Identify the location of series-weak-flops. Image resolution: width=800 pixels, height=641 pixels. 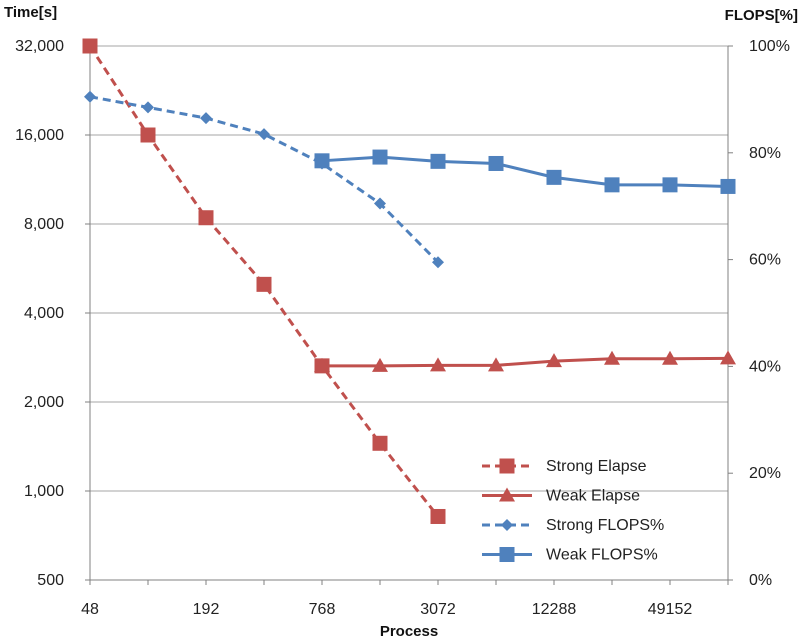
(525, 171).